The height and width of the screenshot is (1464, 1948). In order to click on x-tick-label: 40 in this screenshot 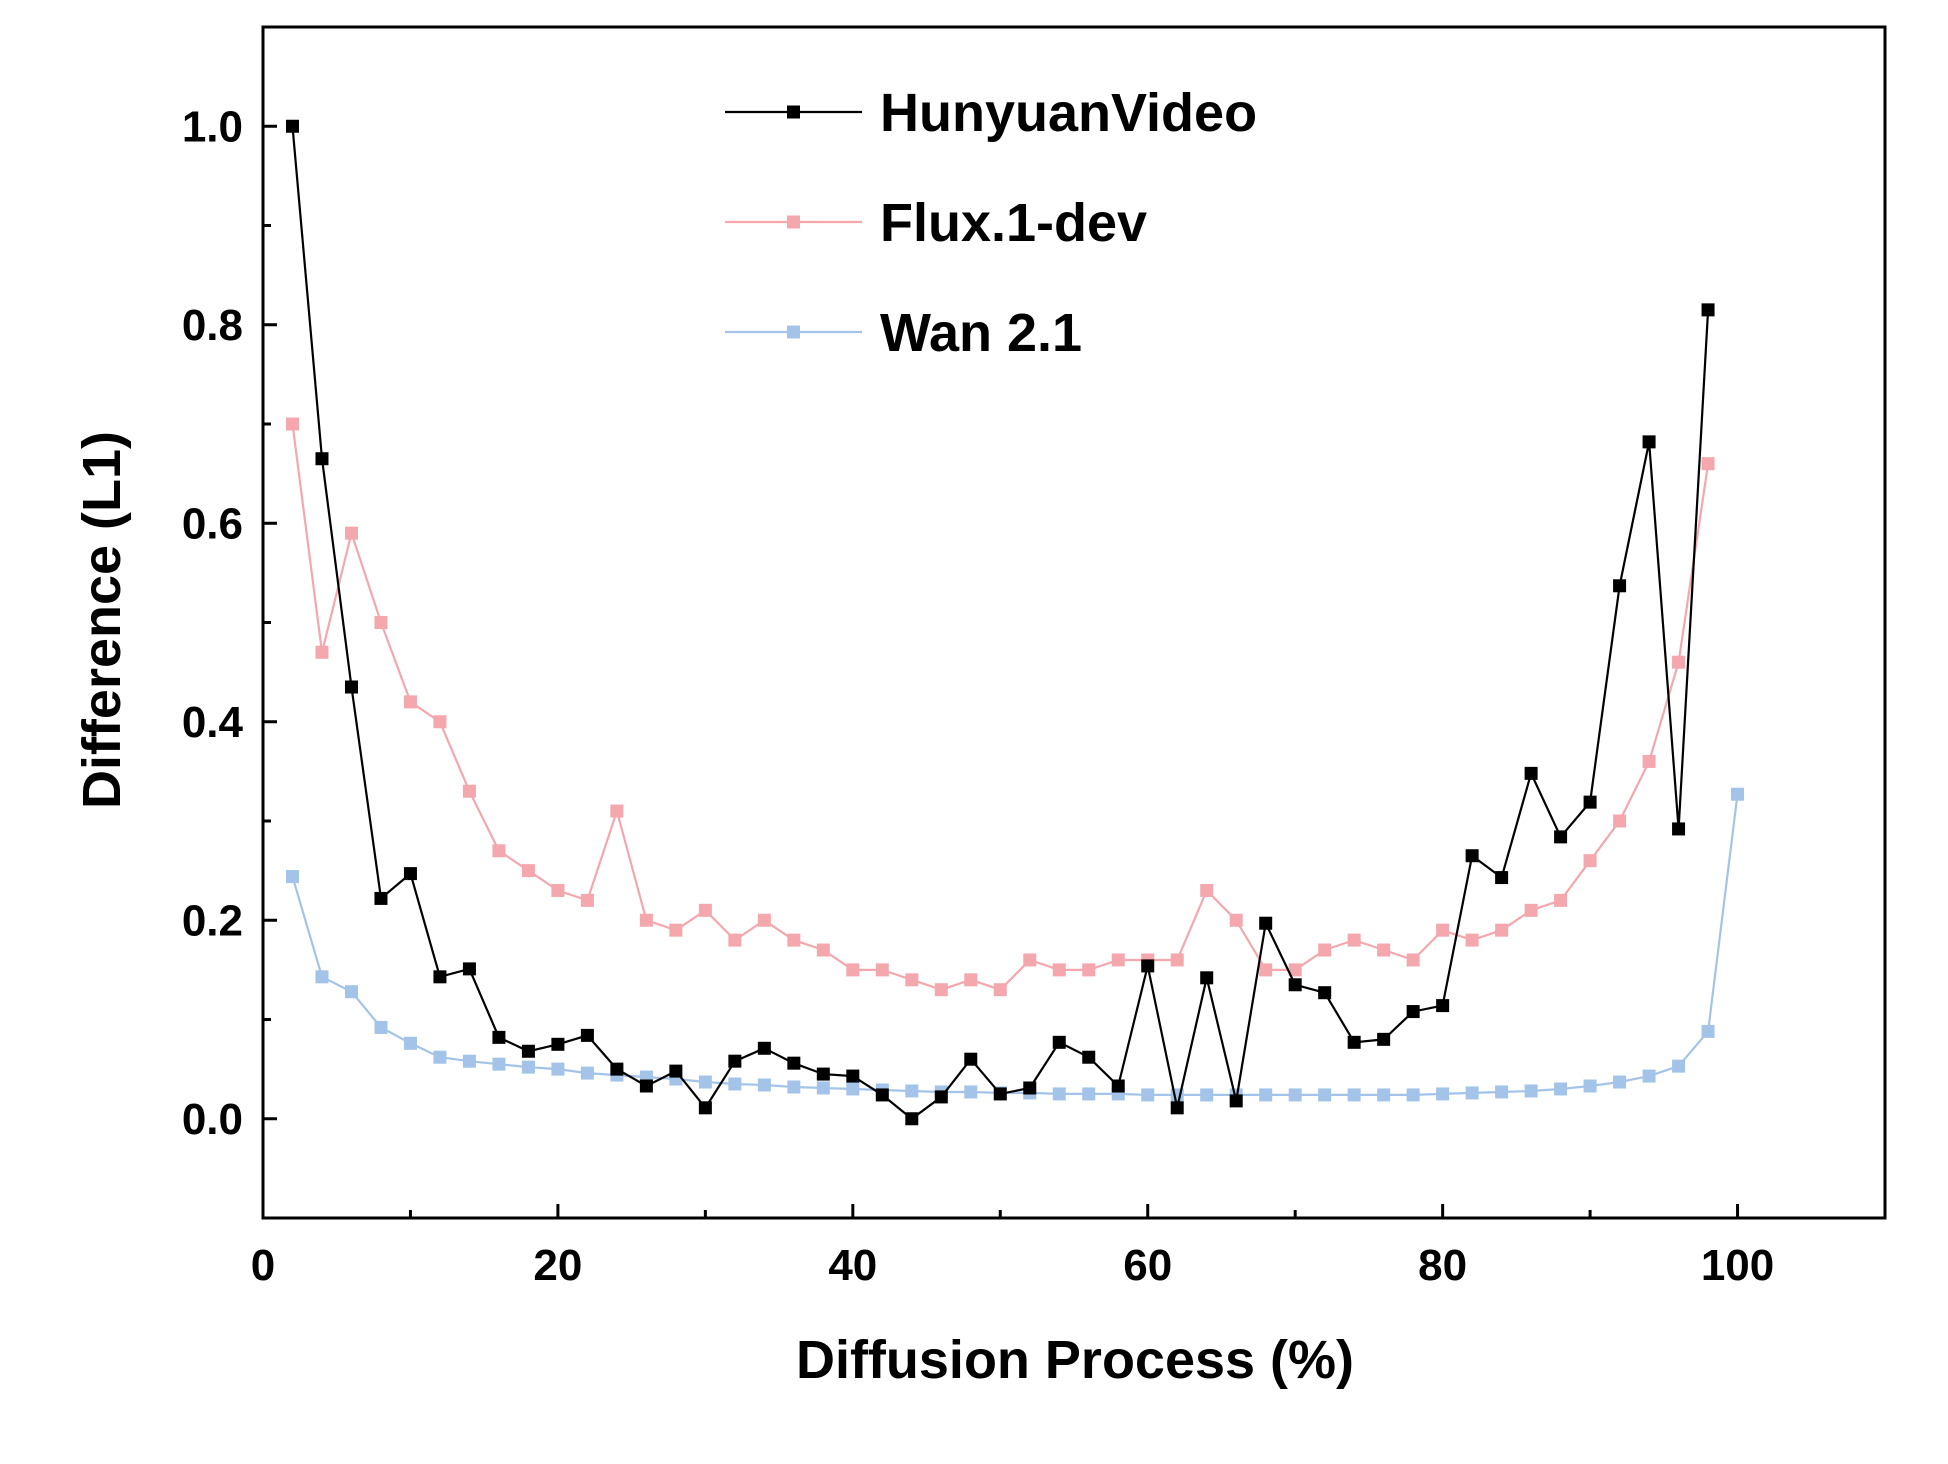, I will do `click(852, 1265)`.